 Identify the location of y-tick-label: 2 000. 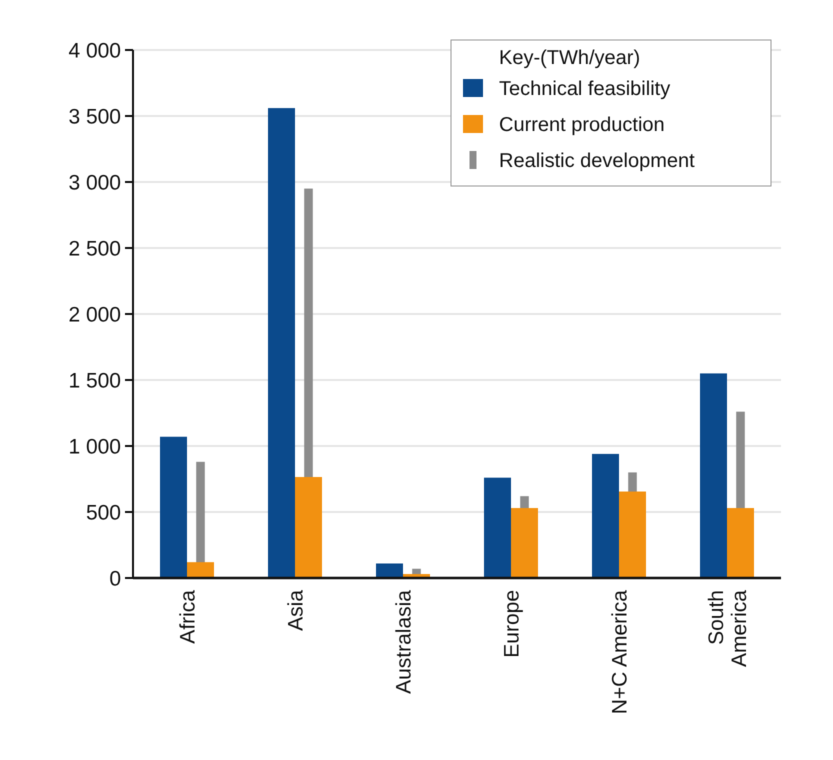
(94, 314).